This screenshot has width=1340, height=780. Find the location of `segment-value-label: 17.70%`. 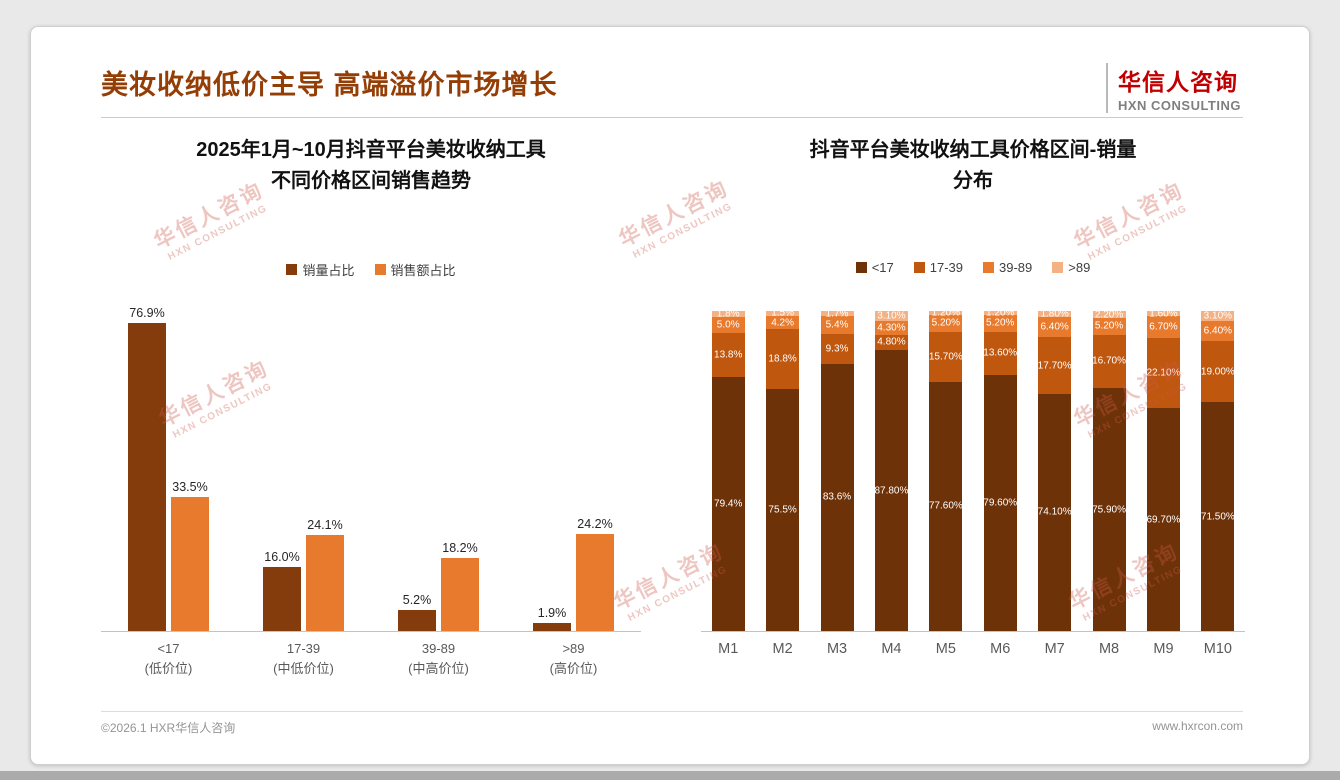

segment-value-label: 17.70% is located at coordinates (1054, 366).